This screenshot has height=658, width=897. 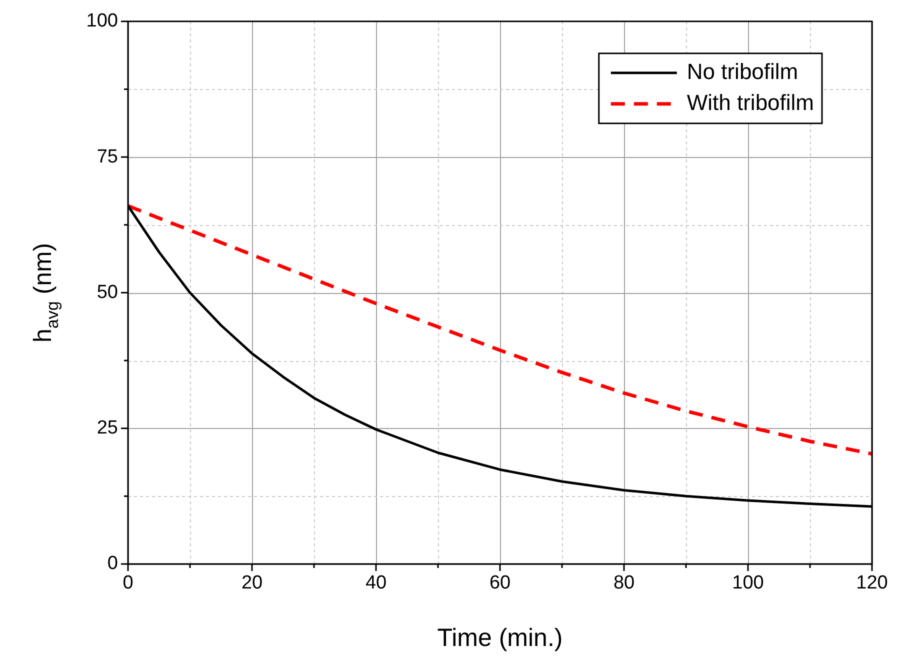 What do you see at coordinates (112, 563) in the screenshot?
I see `y-tick-label: 0` at bounding box center [112, 563].